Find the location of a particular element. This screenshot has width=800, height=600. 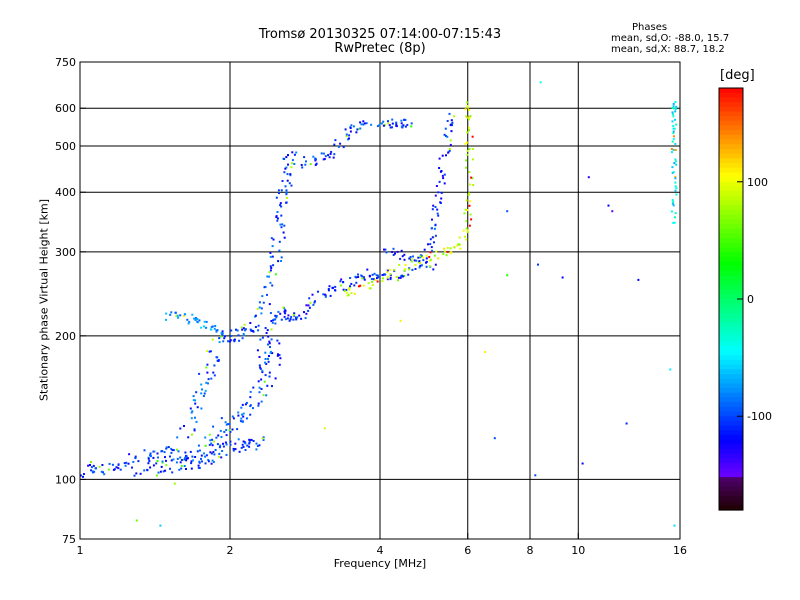

y-tick-label: 600 is located at coordinates (65, 108).